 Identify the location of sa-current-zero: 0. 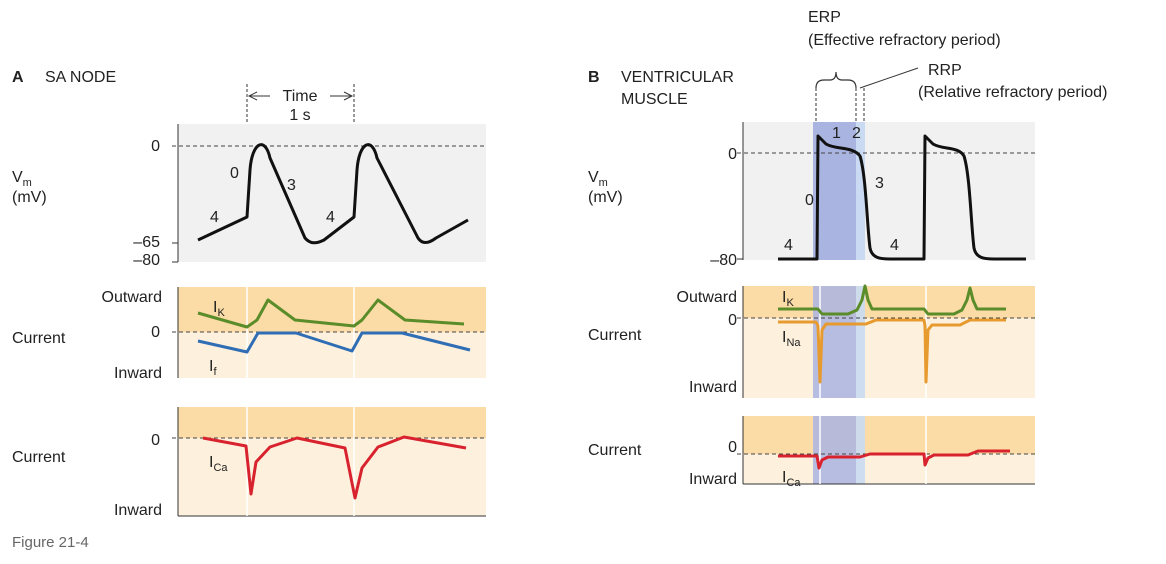
(155, 332).